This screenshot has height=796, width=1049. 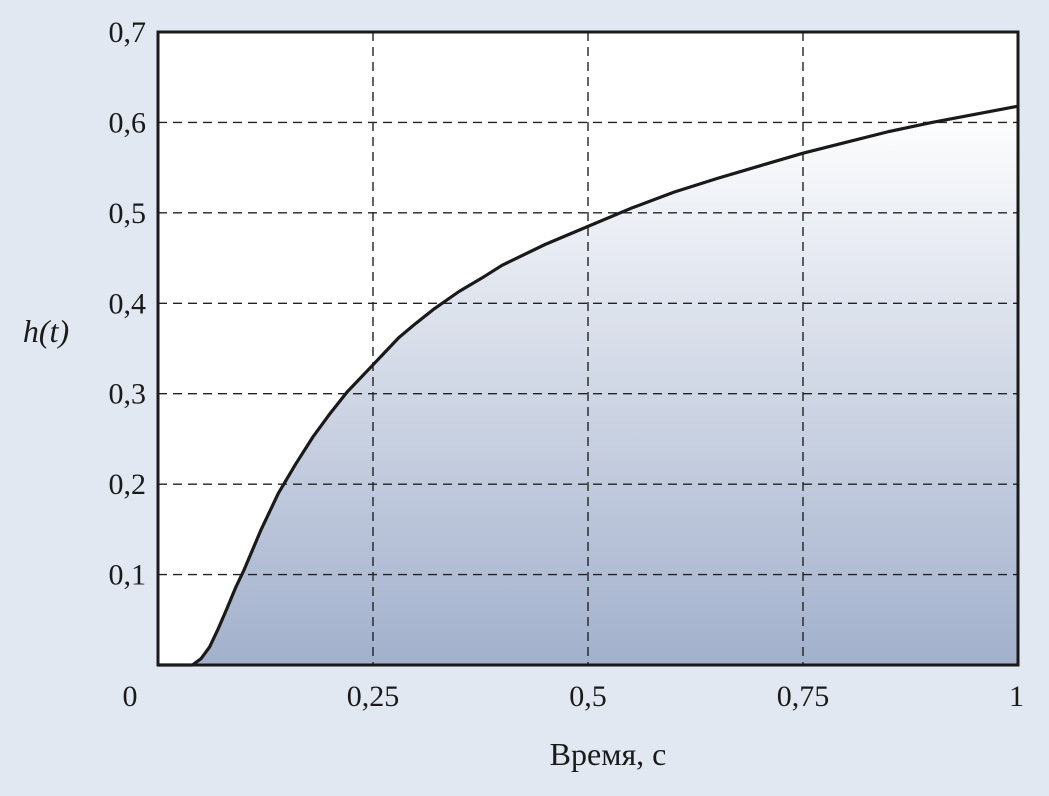 What do you see at coordinates (128, 484) in the screenshot?
I see `y-tick-label: 0,2` at bounding box center [128, 484].